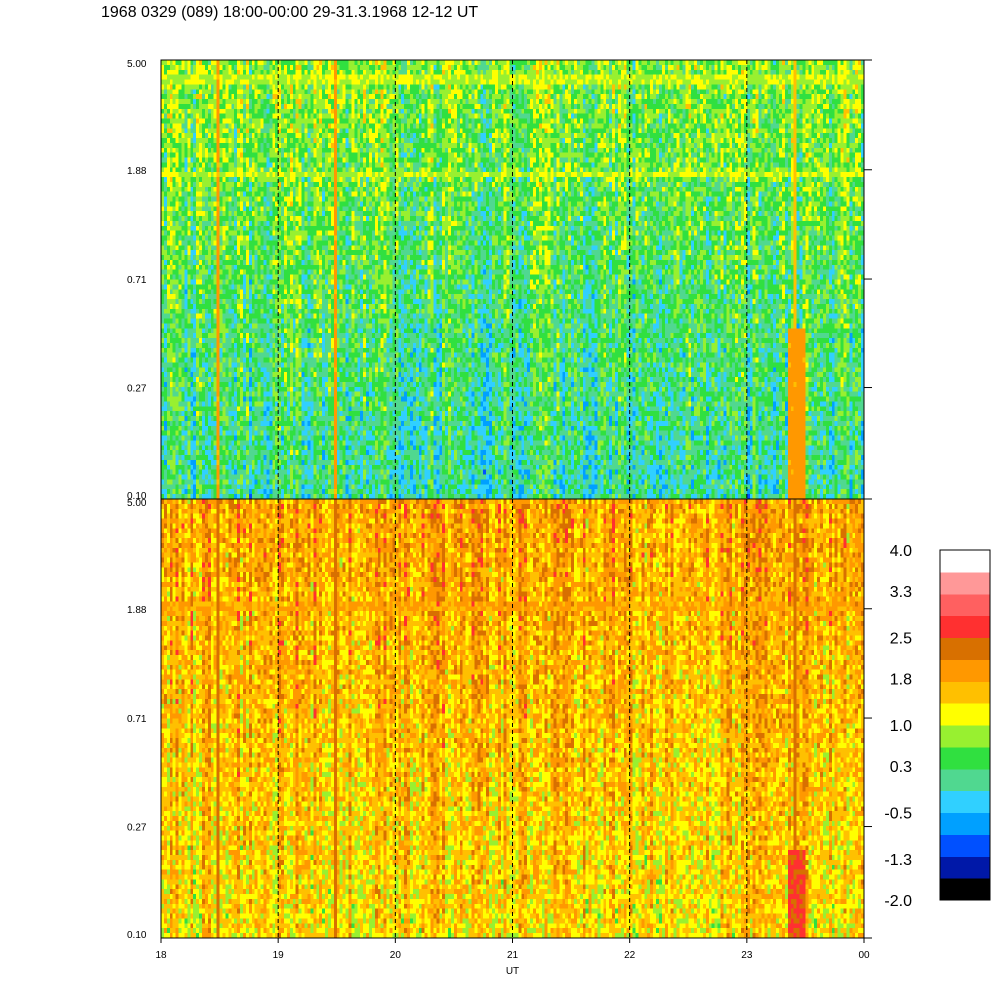 The image size is (1000, 1000). Describe the element at coordinates (630, 955) in the screenshot. I see `x-tick-label: 22` at that location.